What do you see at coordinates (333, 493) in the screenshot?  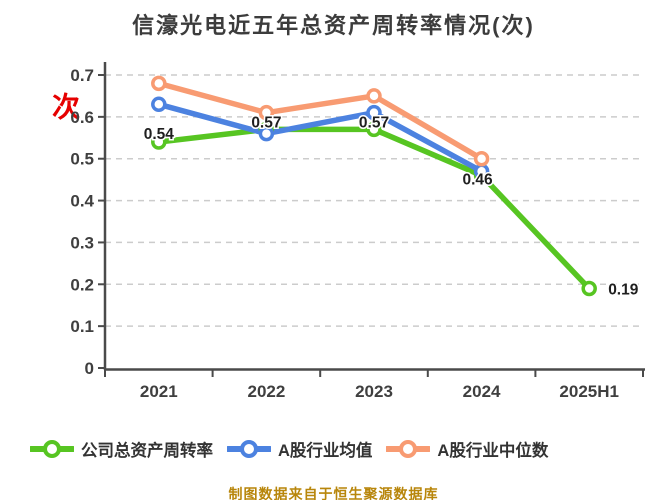 I see `data-source-note: 制图数据来自于恒生聚源数据库` at bounding box center [333, 493].